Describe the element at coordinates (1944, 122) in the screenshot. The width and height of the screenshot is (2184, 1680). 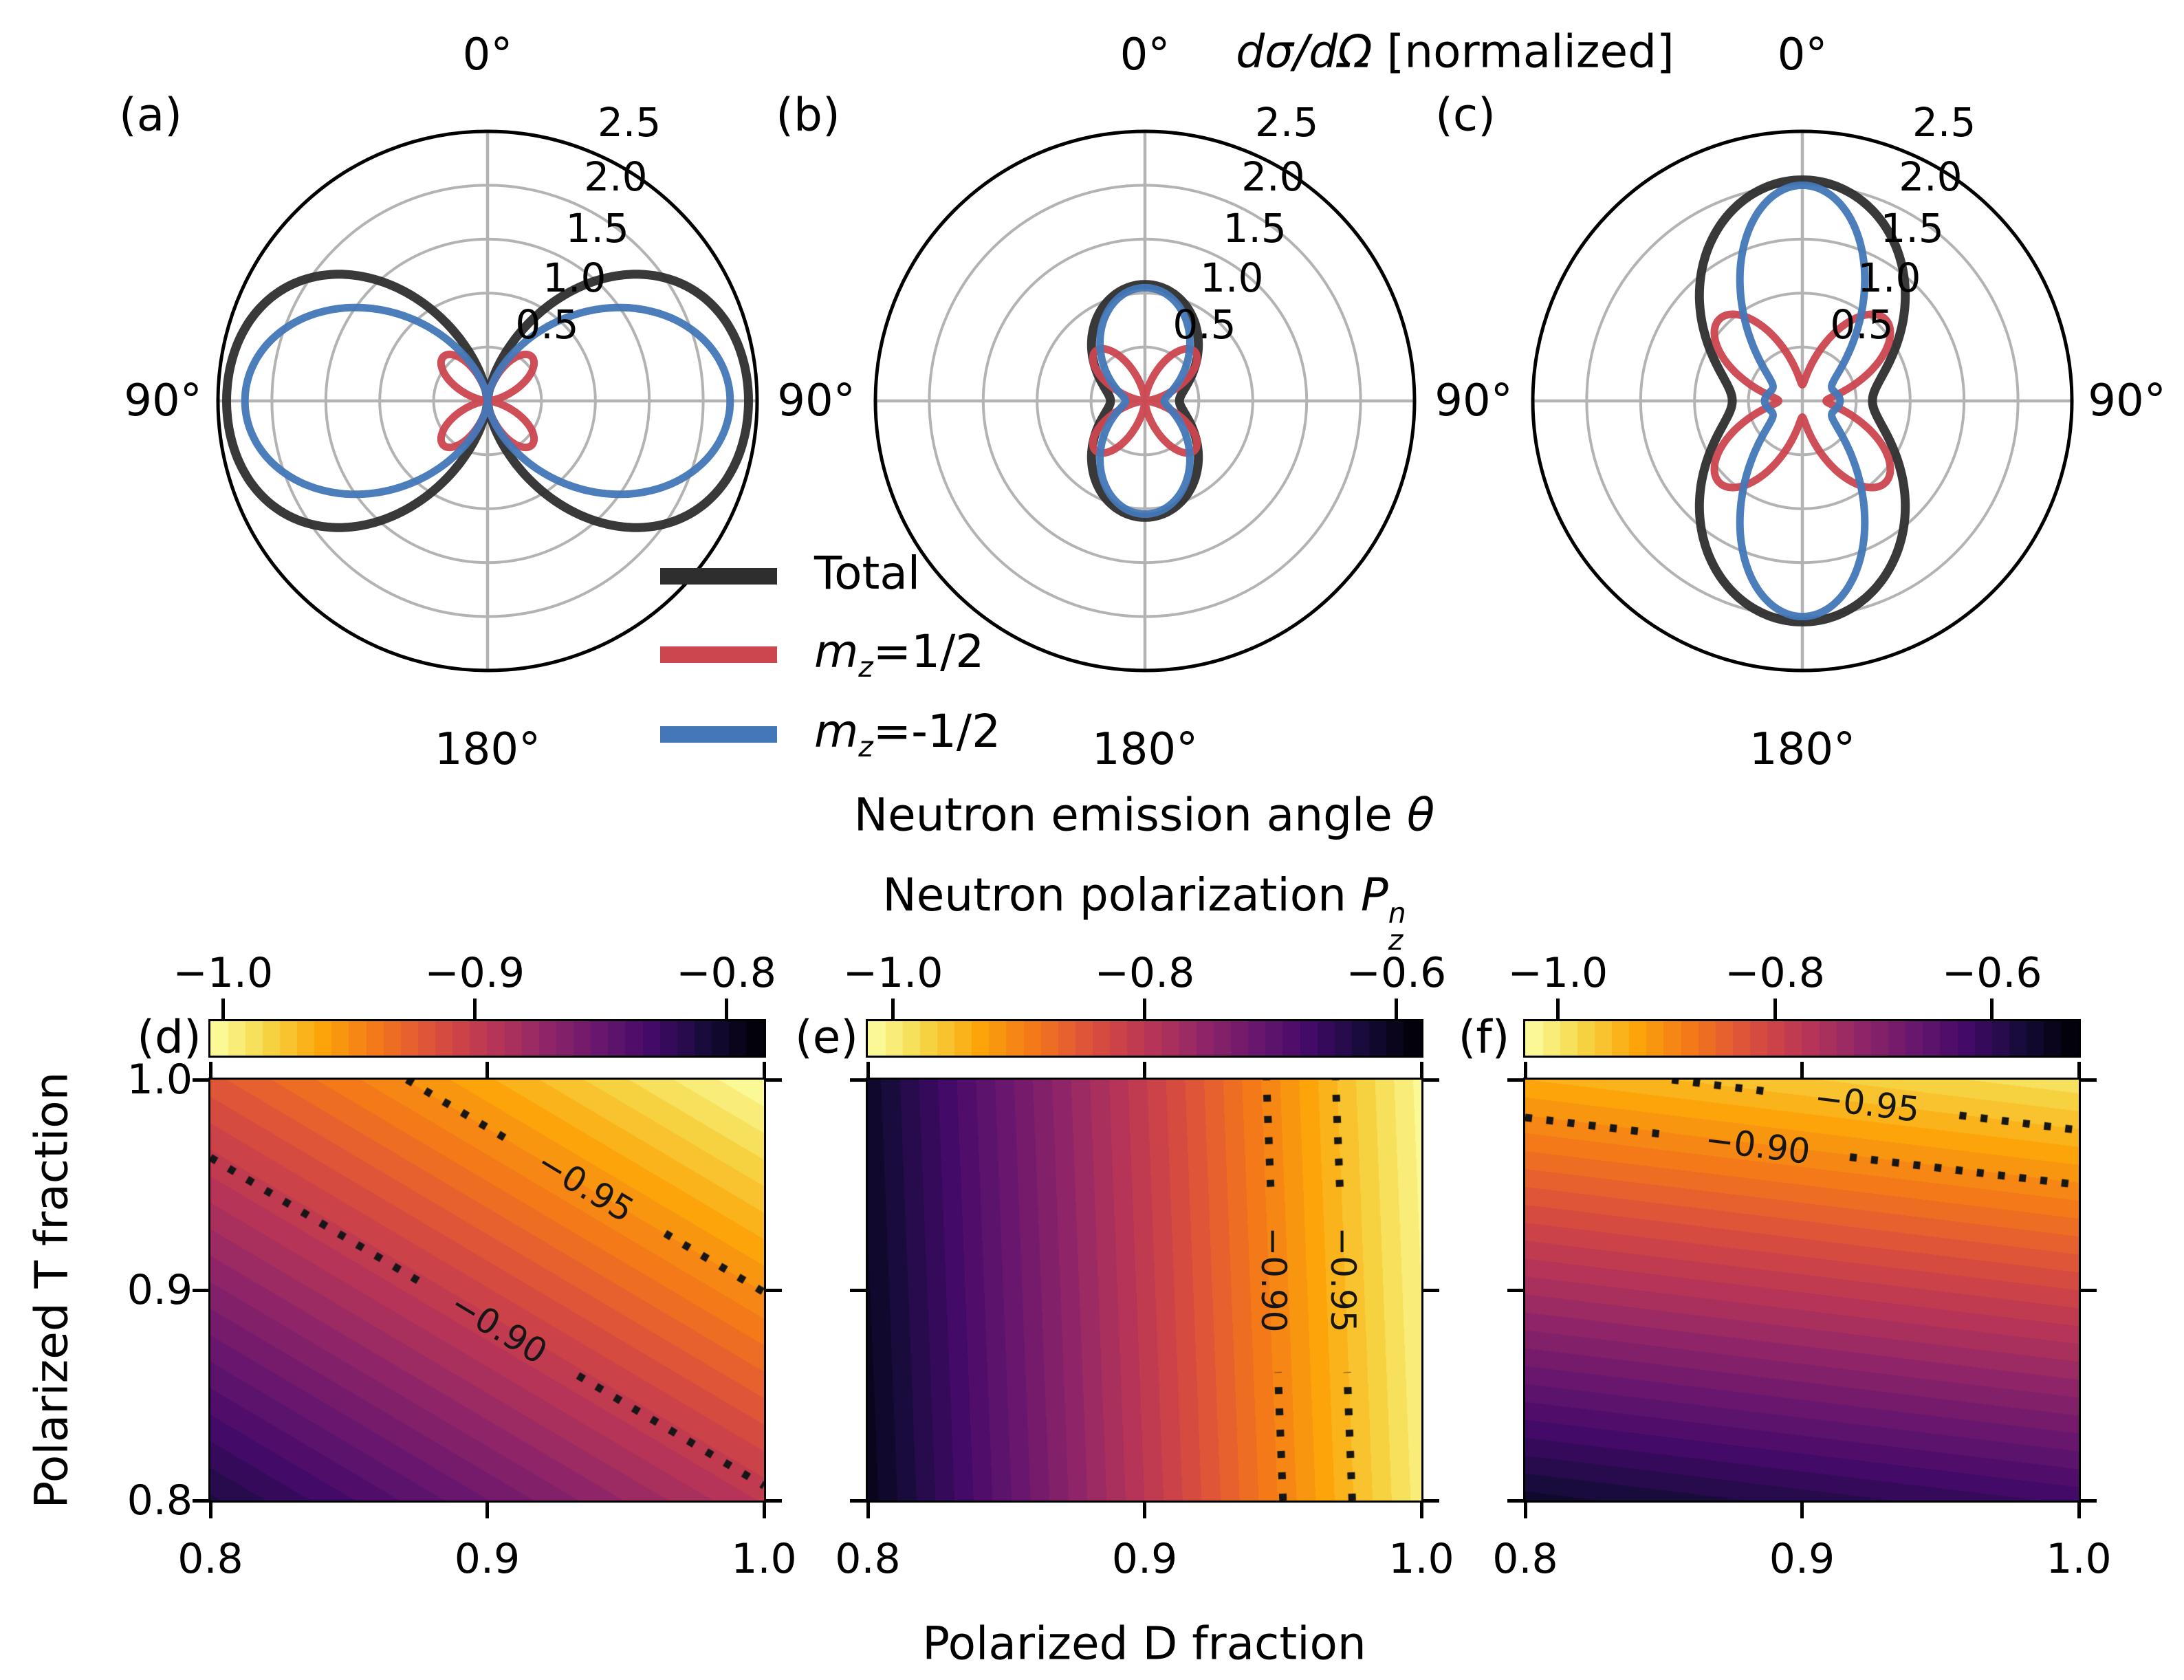
I see `radial-tick-label-c-2.5: 2.5` at that location.